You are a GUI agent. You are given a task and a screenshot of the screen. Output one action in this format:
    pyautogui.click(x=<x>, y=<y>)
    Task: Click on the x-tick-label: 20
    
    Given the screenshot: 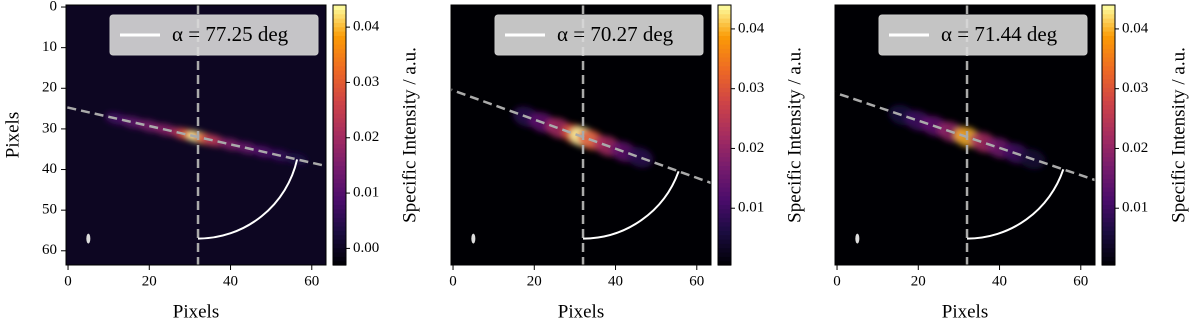 What is the action you would take?
    pyautogui.click(x=534, y=281)
    